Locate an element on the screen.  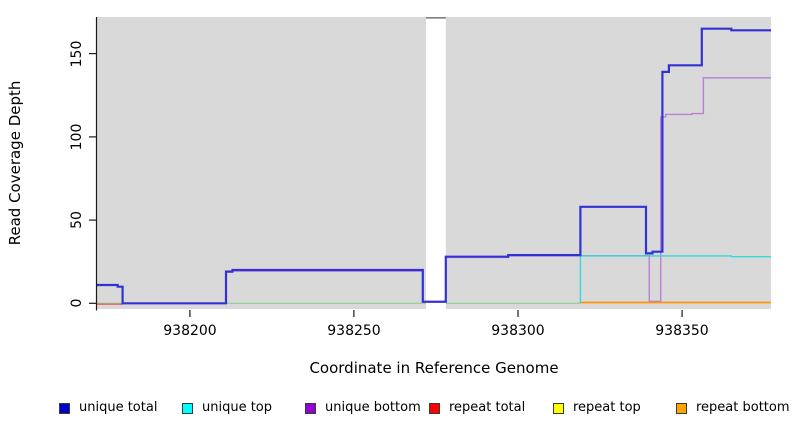
x-tick-label: 938300 is located at coordinates (518, 331).